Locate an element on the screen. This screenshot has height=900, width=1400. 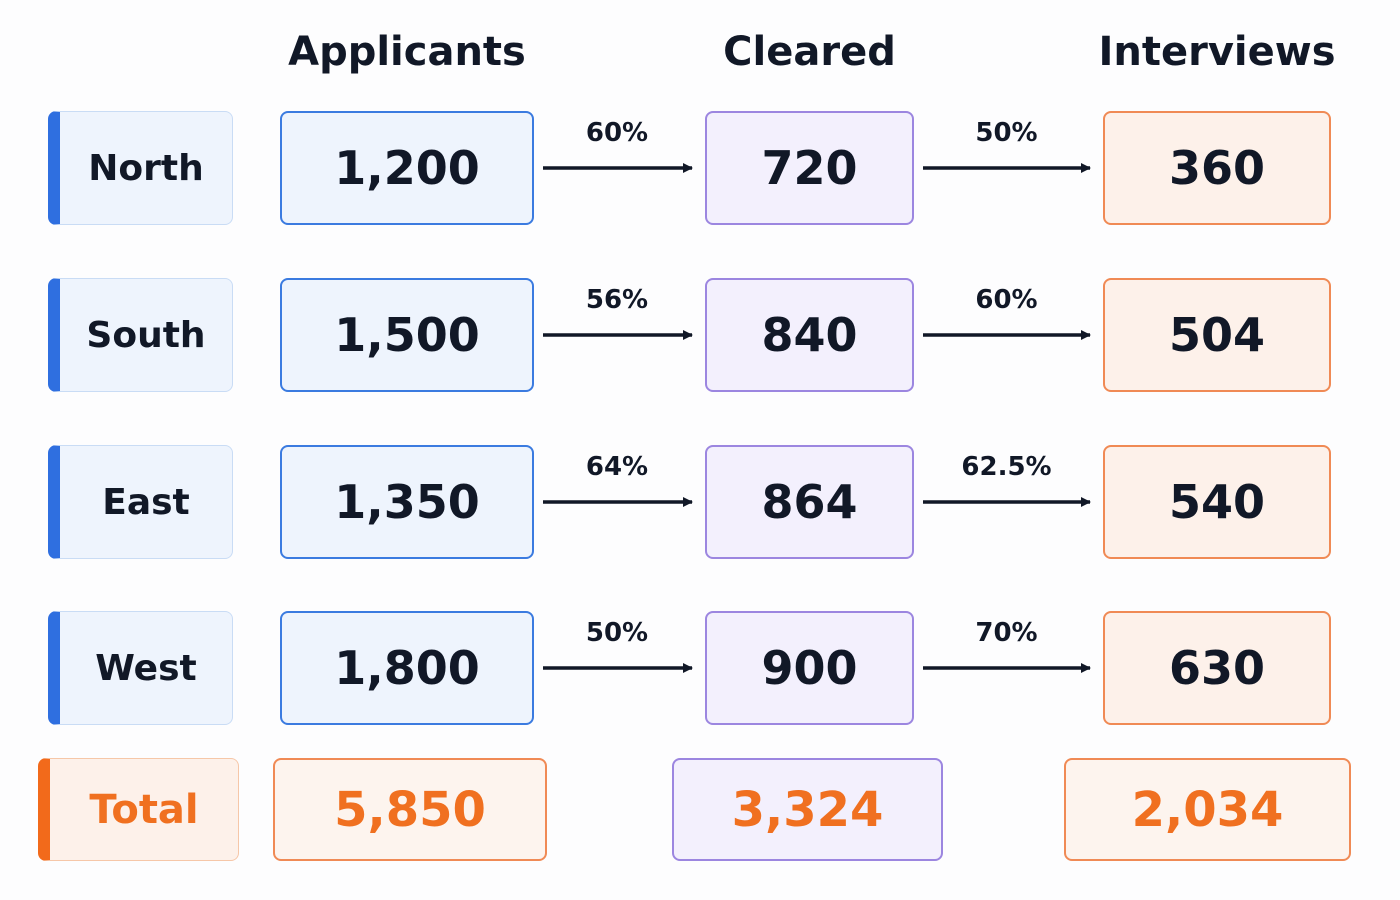
interviews-box: 540 is located at coordinates (1217, 502).